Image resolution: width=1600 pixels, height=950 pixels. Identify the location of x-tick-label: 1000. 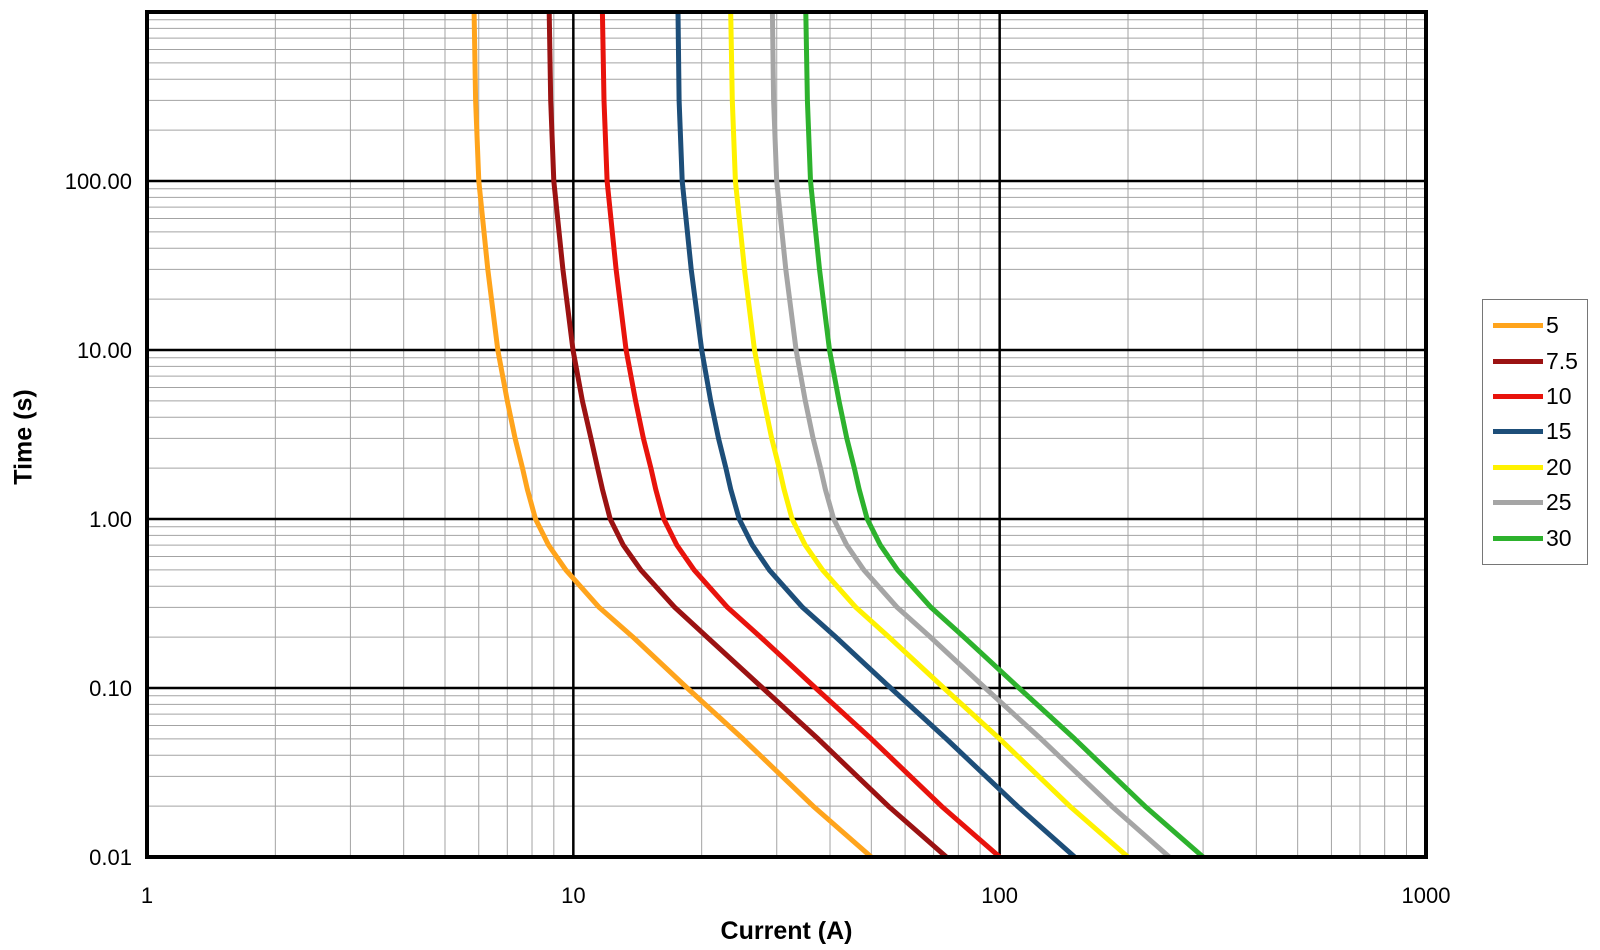
(1426, 895).